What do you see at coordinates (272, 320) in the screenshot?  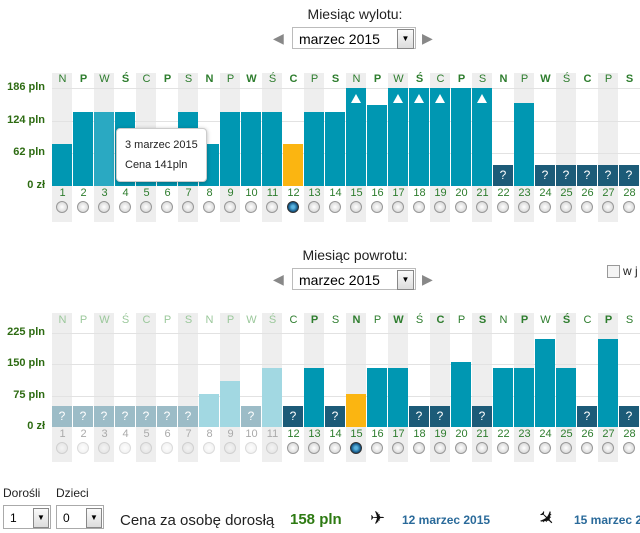 I see `day-name-label: Ś` at bounding box center [272, 320].